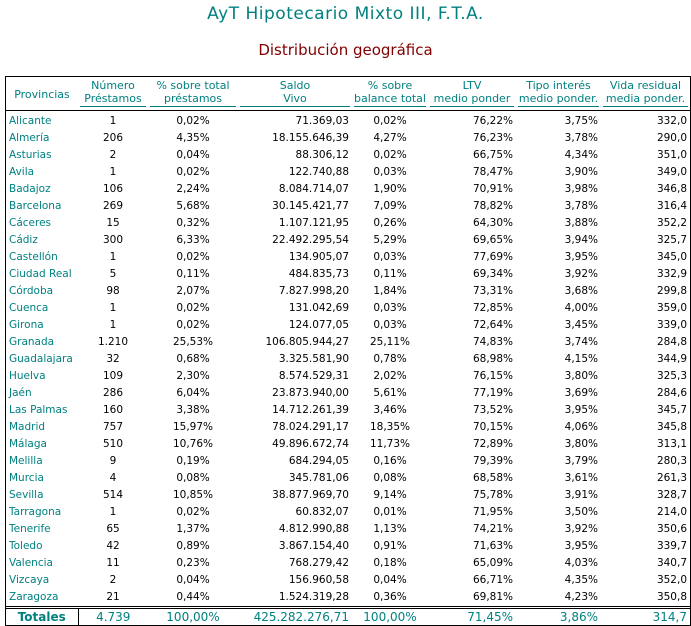  What do you see at coordinates (390, 239) in the screenshot?
I see `cell-pct-balance: 5,29%` at bounding box center [390, 239].